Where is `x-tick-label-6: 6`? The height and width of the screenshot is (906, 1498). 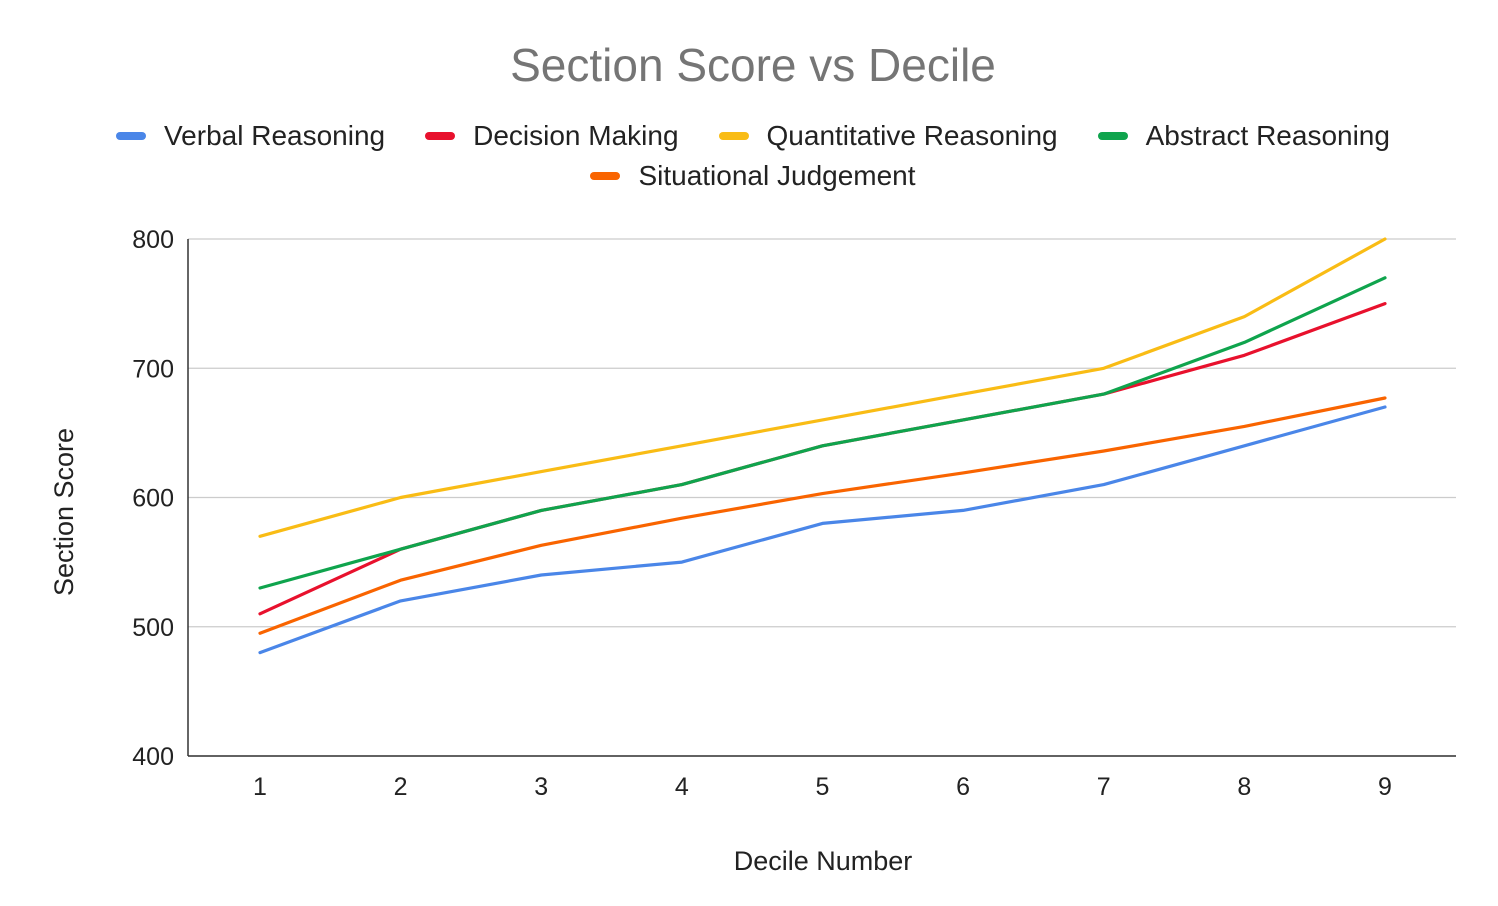
x-tick-label-6: 6 is located at coordinates (963, 787).